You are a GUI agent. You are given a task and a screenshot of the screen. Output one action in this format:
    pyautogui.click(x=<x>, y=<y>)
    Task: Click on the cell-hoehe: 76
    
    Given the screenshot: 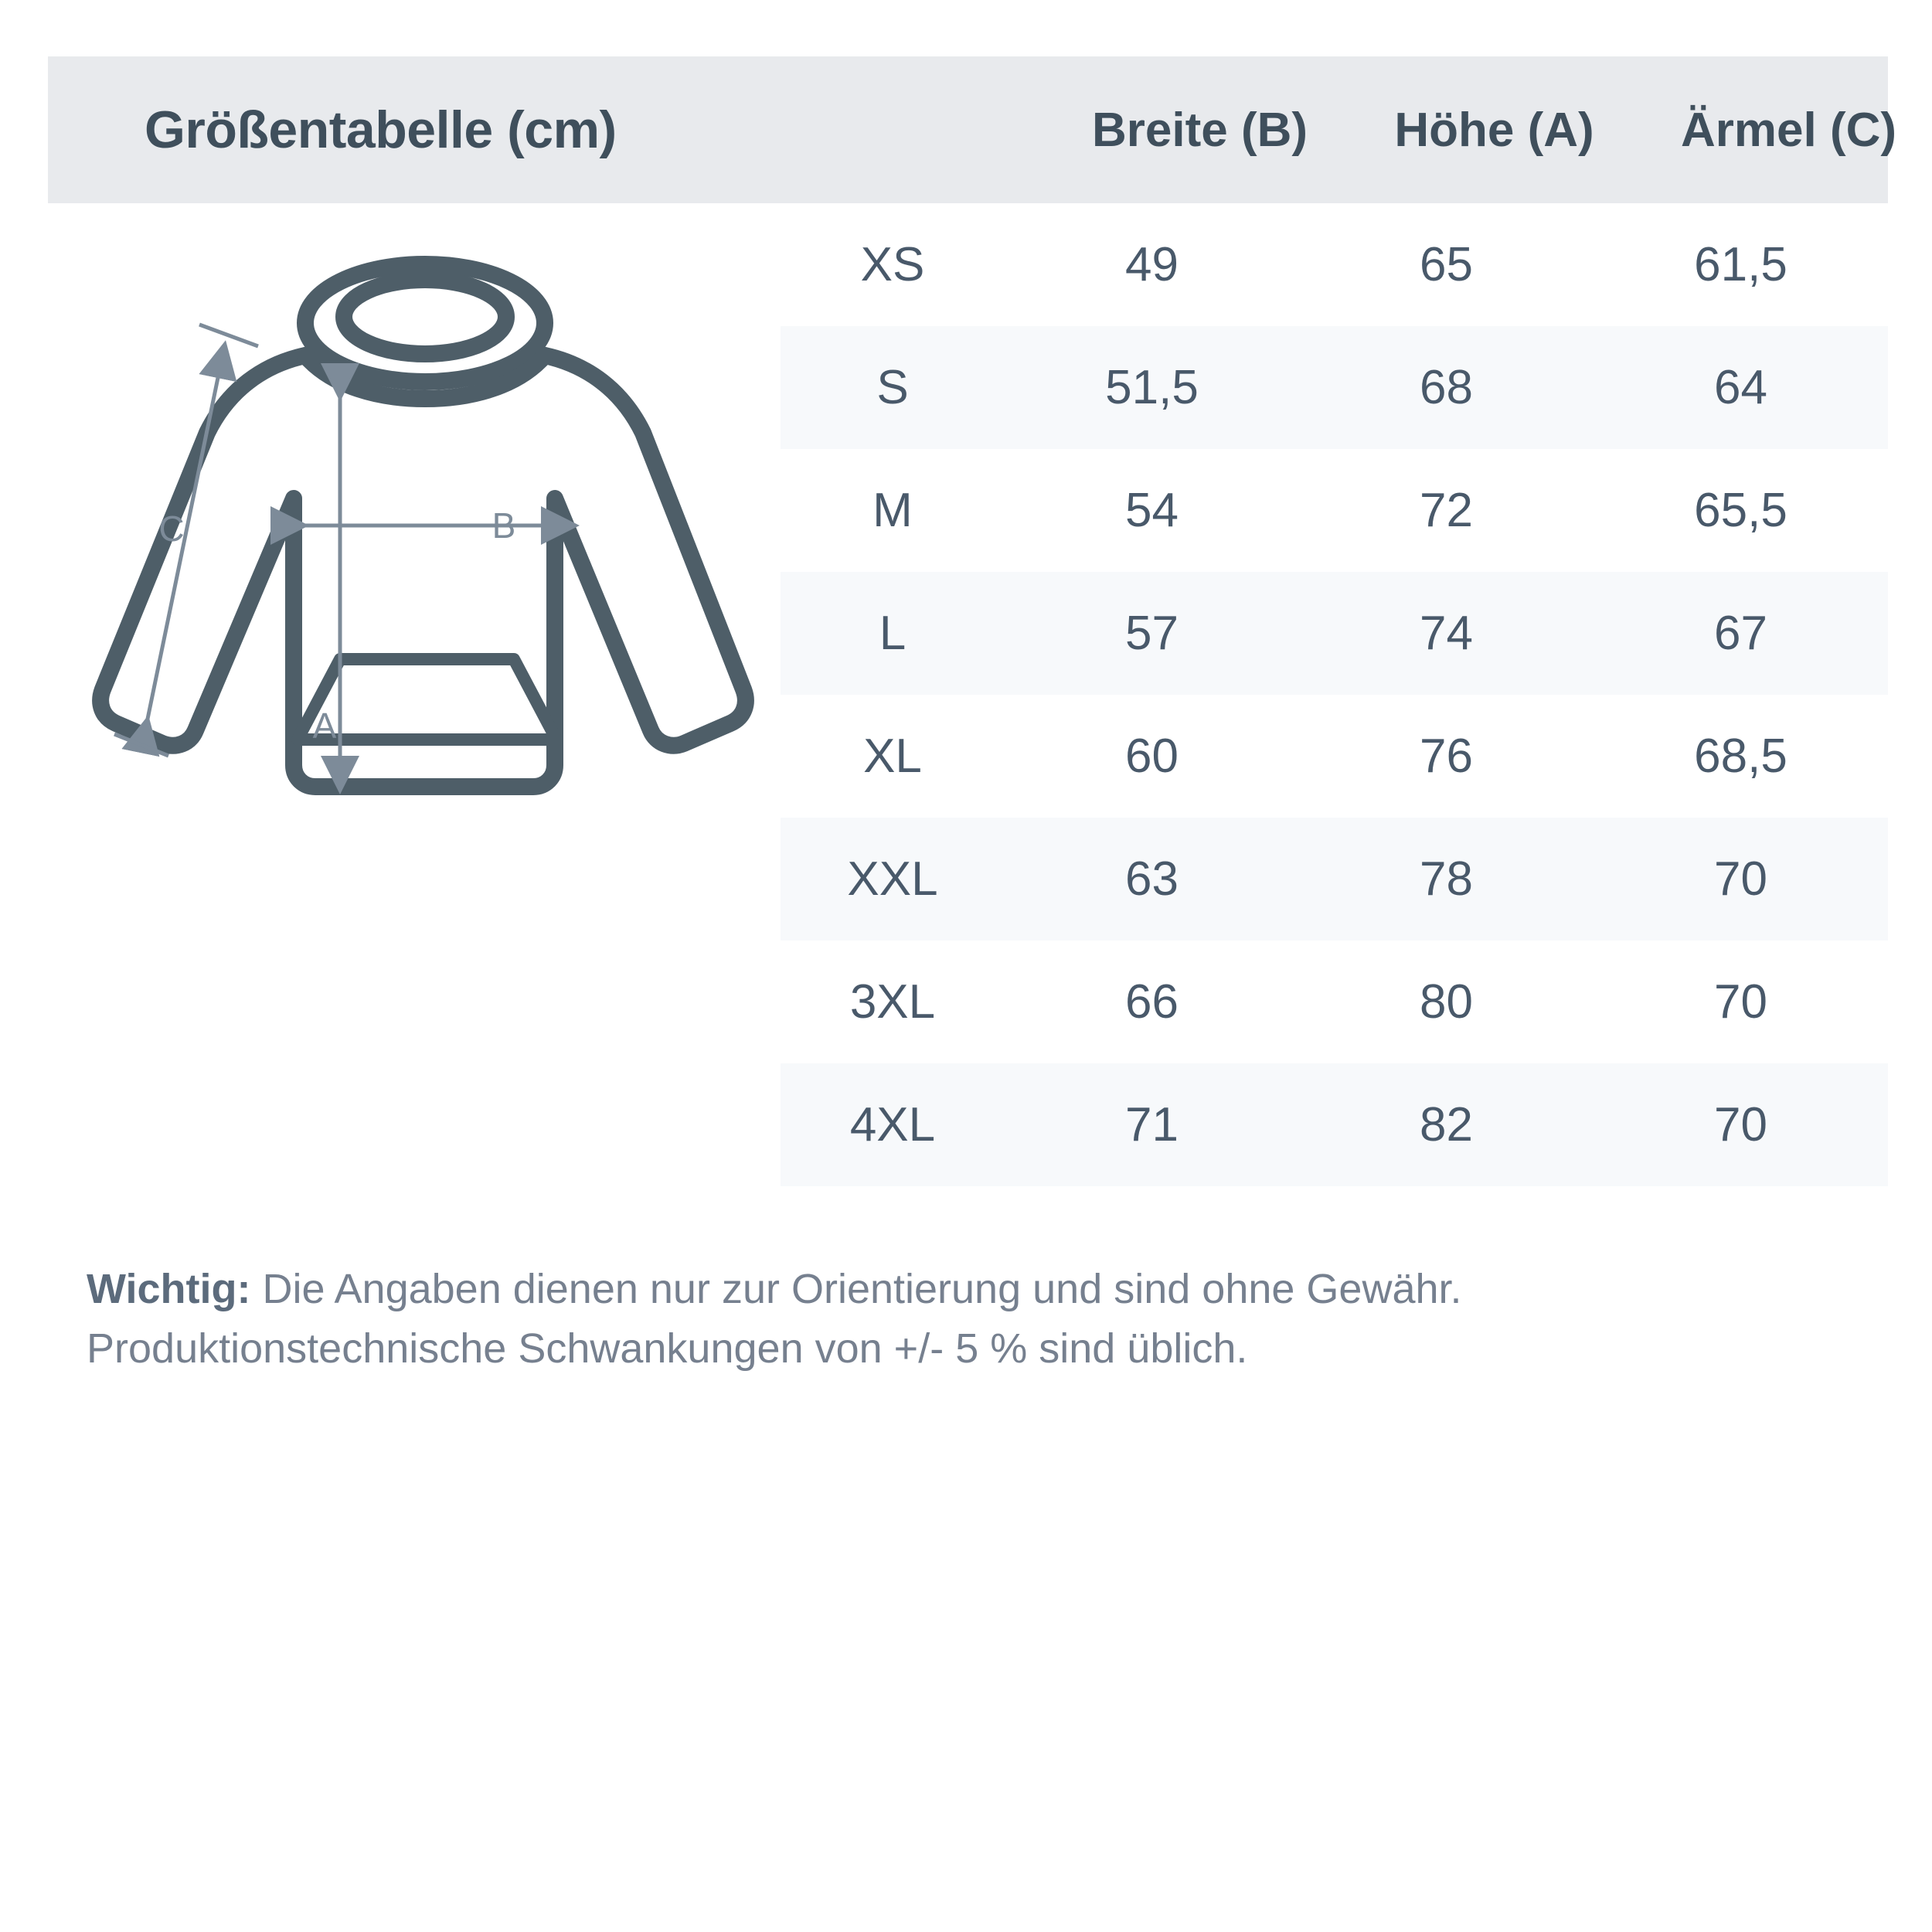 What is the action you would take?
    pyautogui.click(x=1447, y=756)
    